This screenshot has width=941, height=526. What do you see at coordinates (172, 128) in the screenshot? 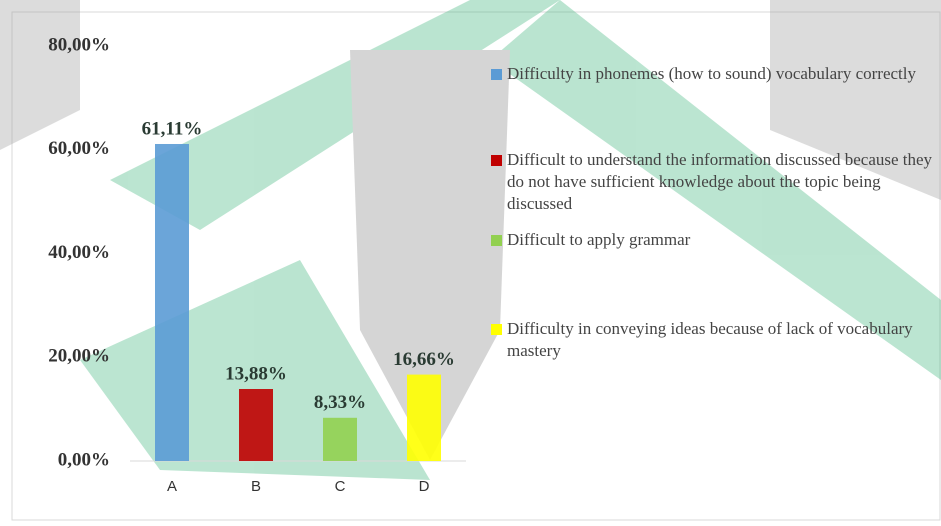
I see `value-label: 61,11%` at bounding box center [172, 128].